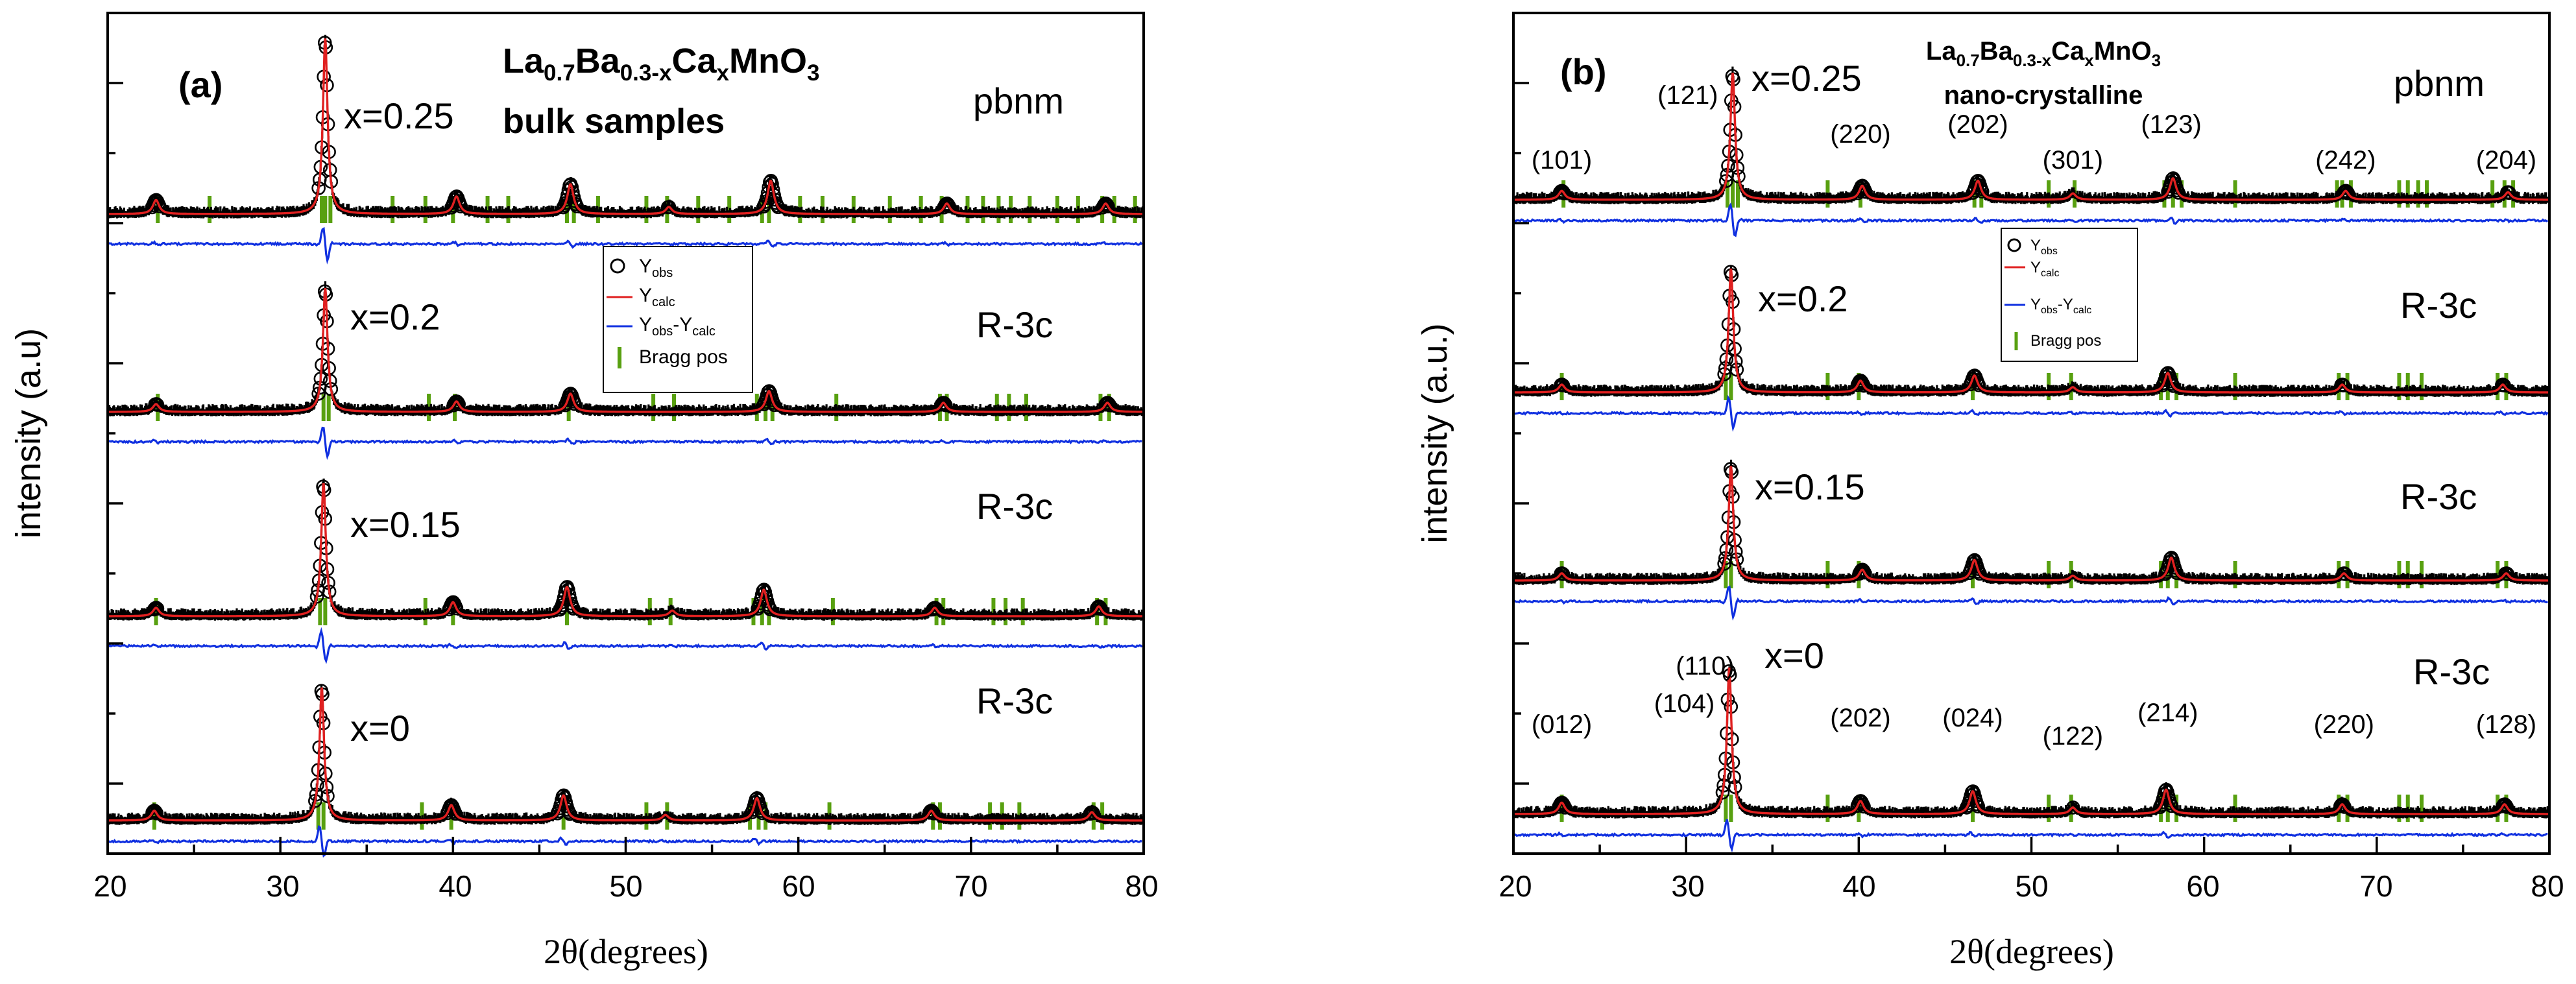 The width and height of the screenshot is (2576, 984). Describe the element at coordinates (1562, 724) in the screenshot. I see `panel-b-hkl-bottom-0: (012)` at that location.